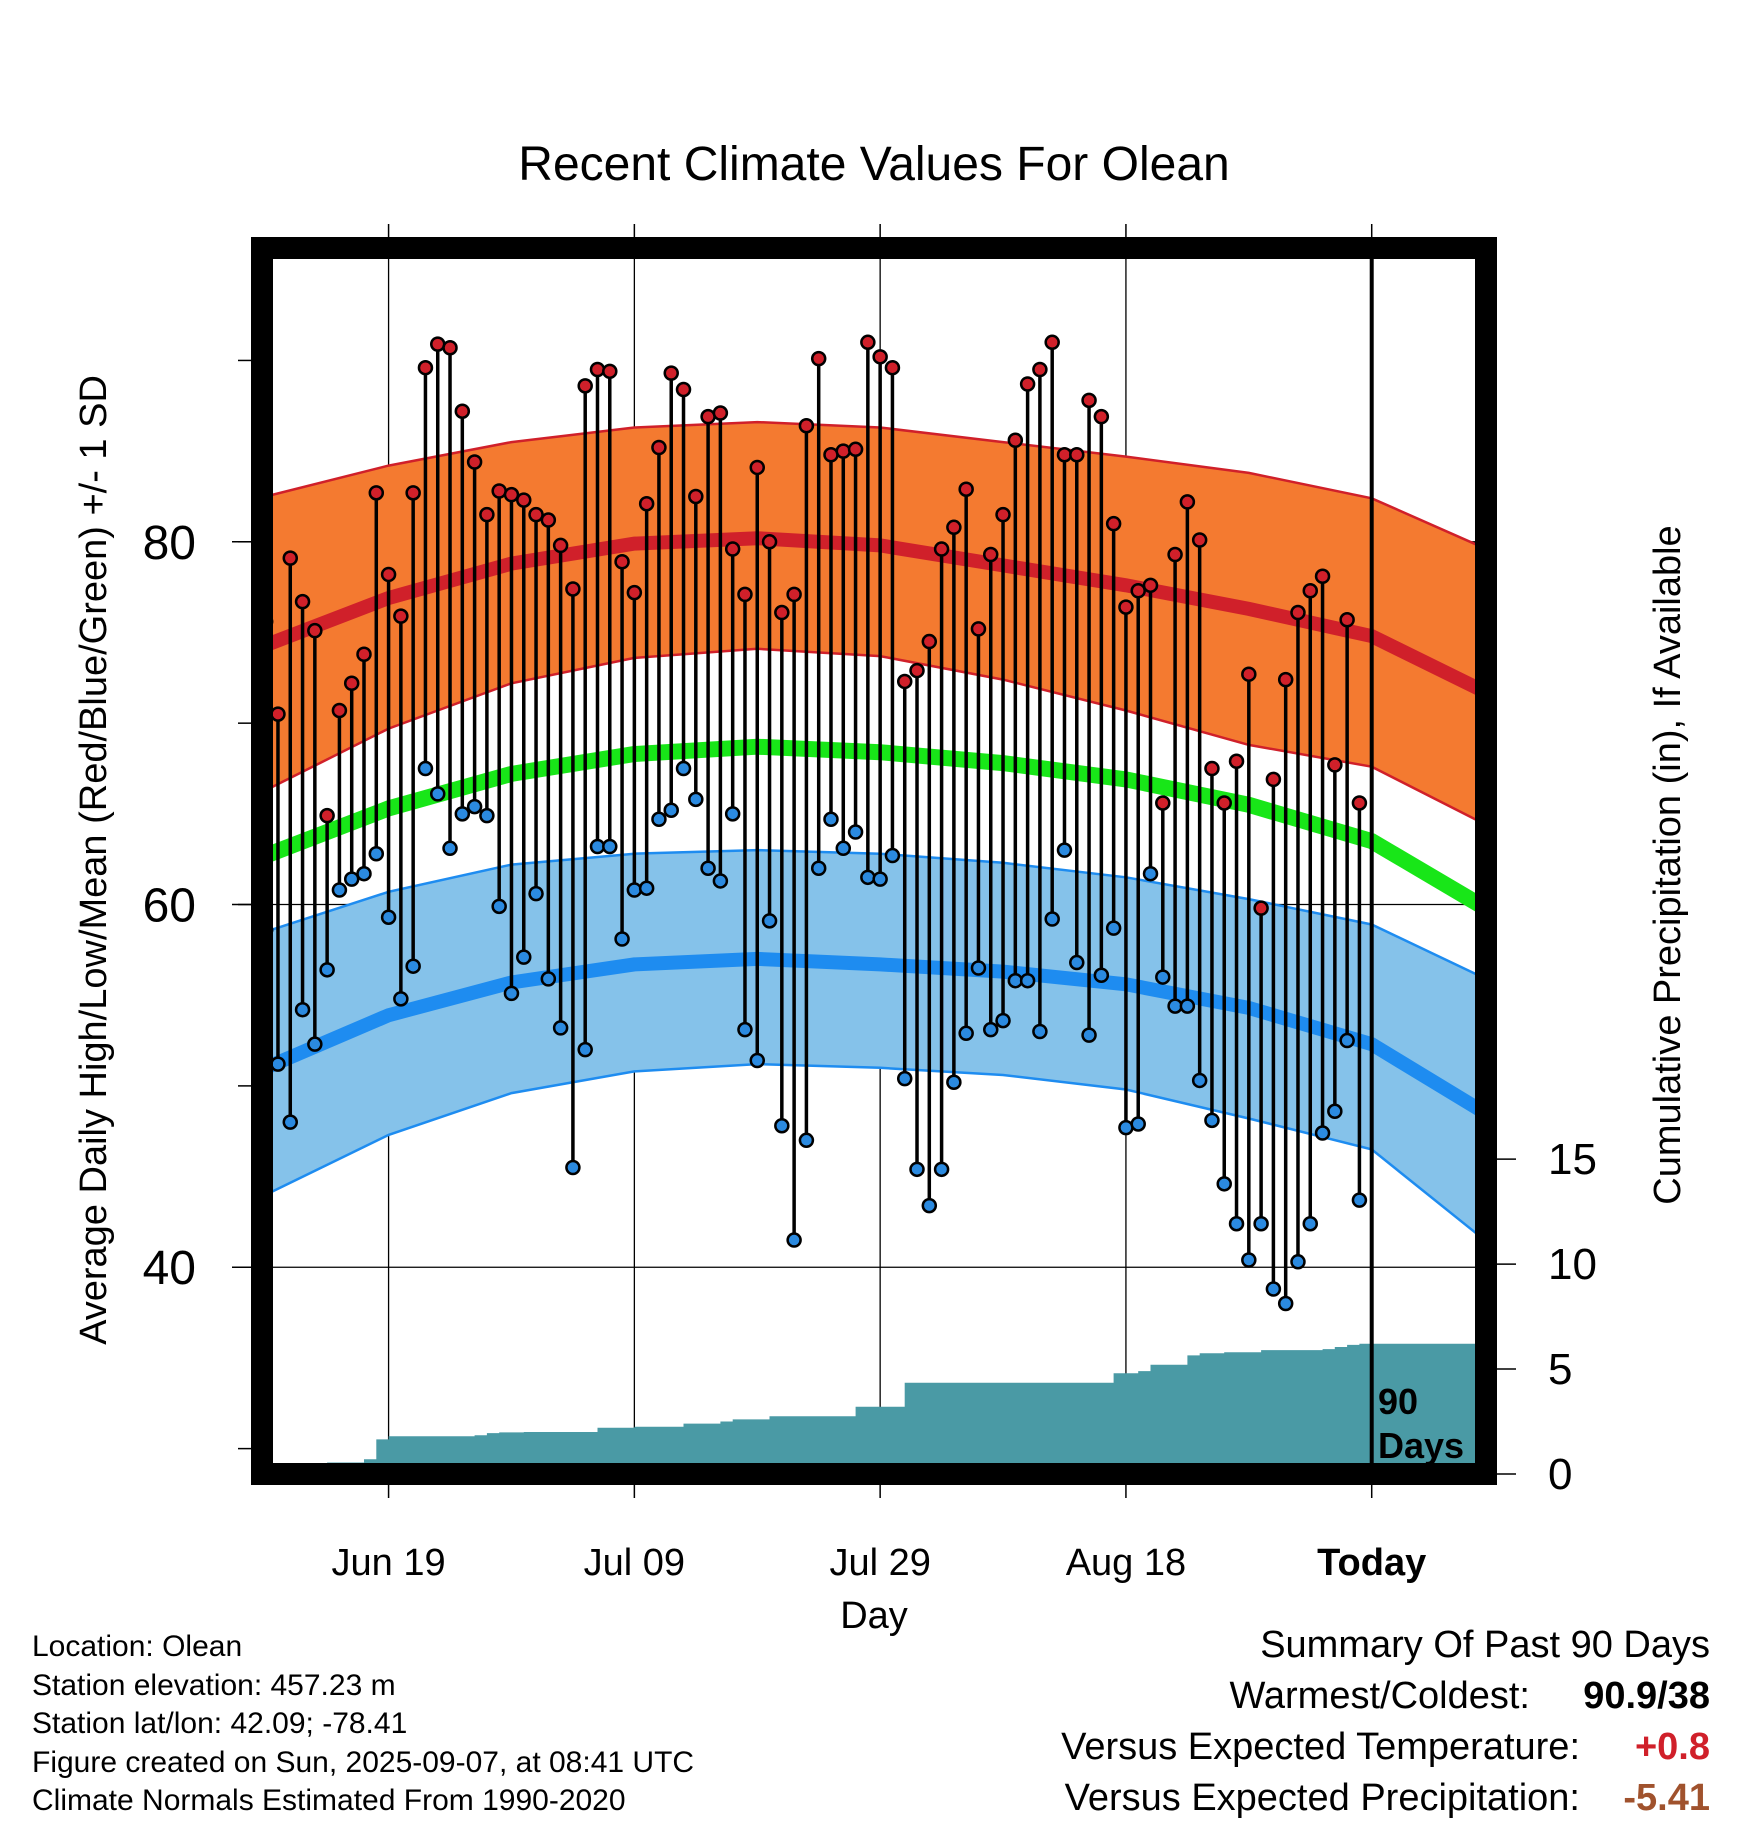  What do you see at coordinates (1421, 1445) in the screenshot?
I see `today-label-days: Days` at bounding box center [1421, 1445].